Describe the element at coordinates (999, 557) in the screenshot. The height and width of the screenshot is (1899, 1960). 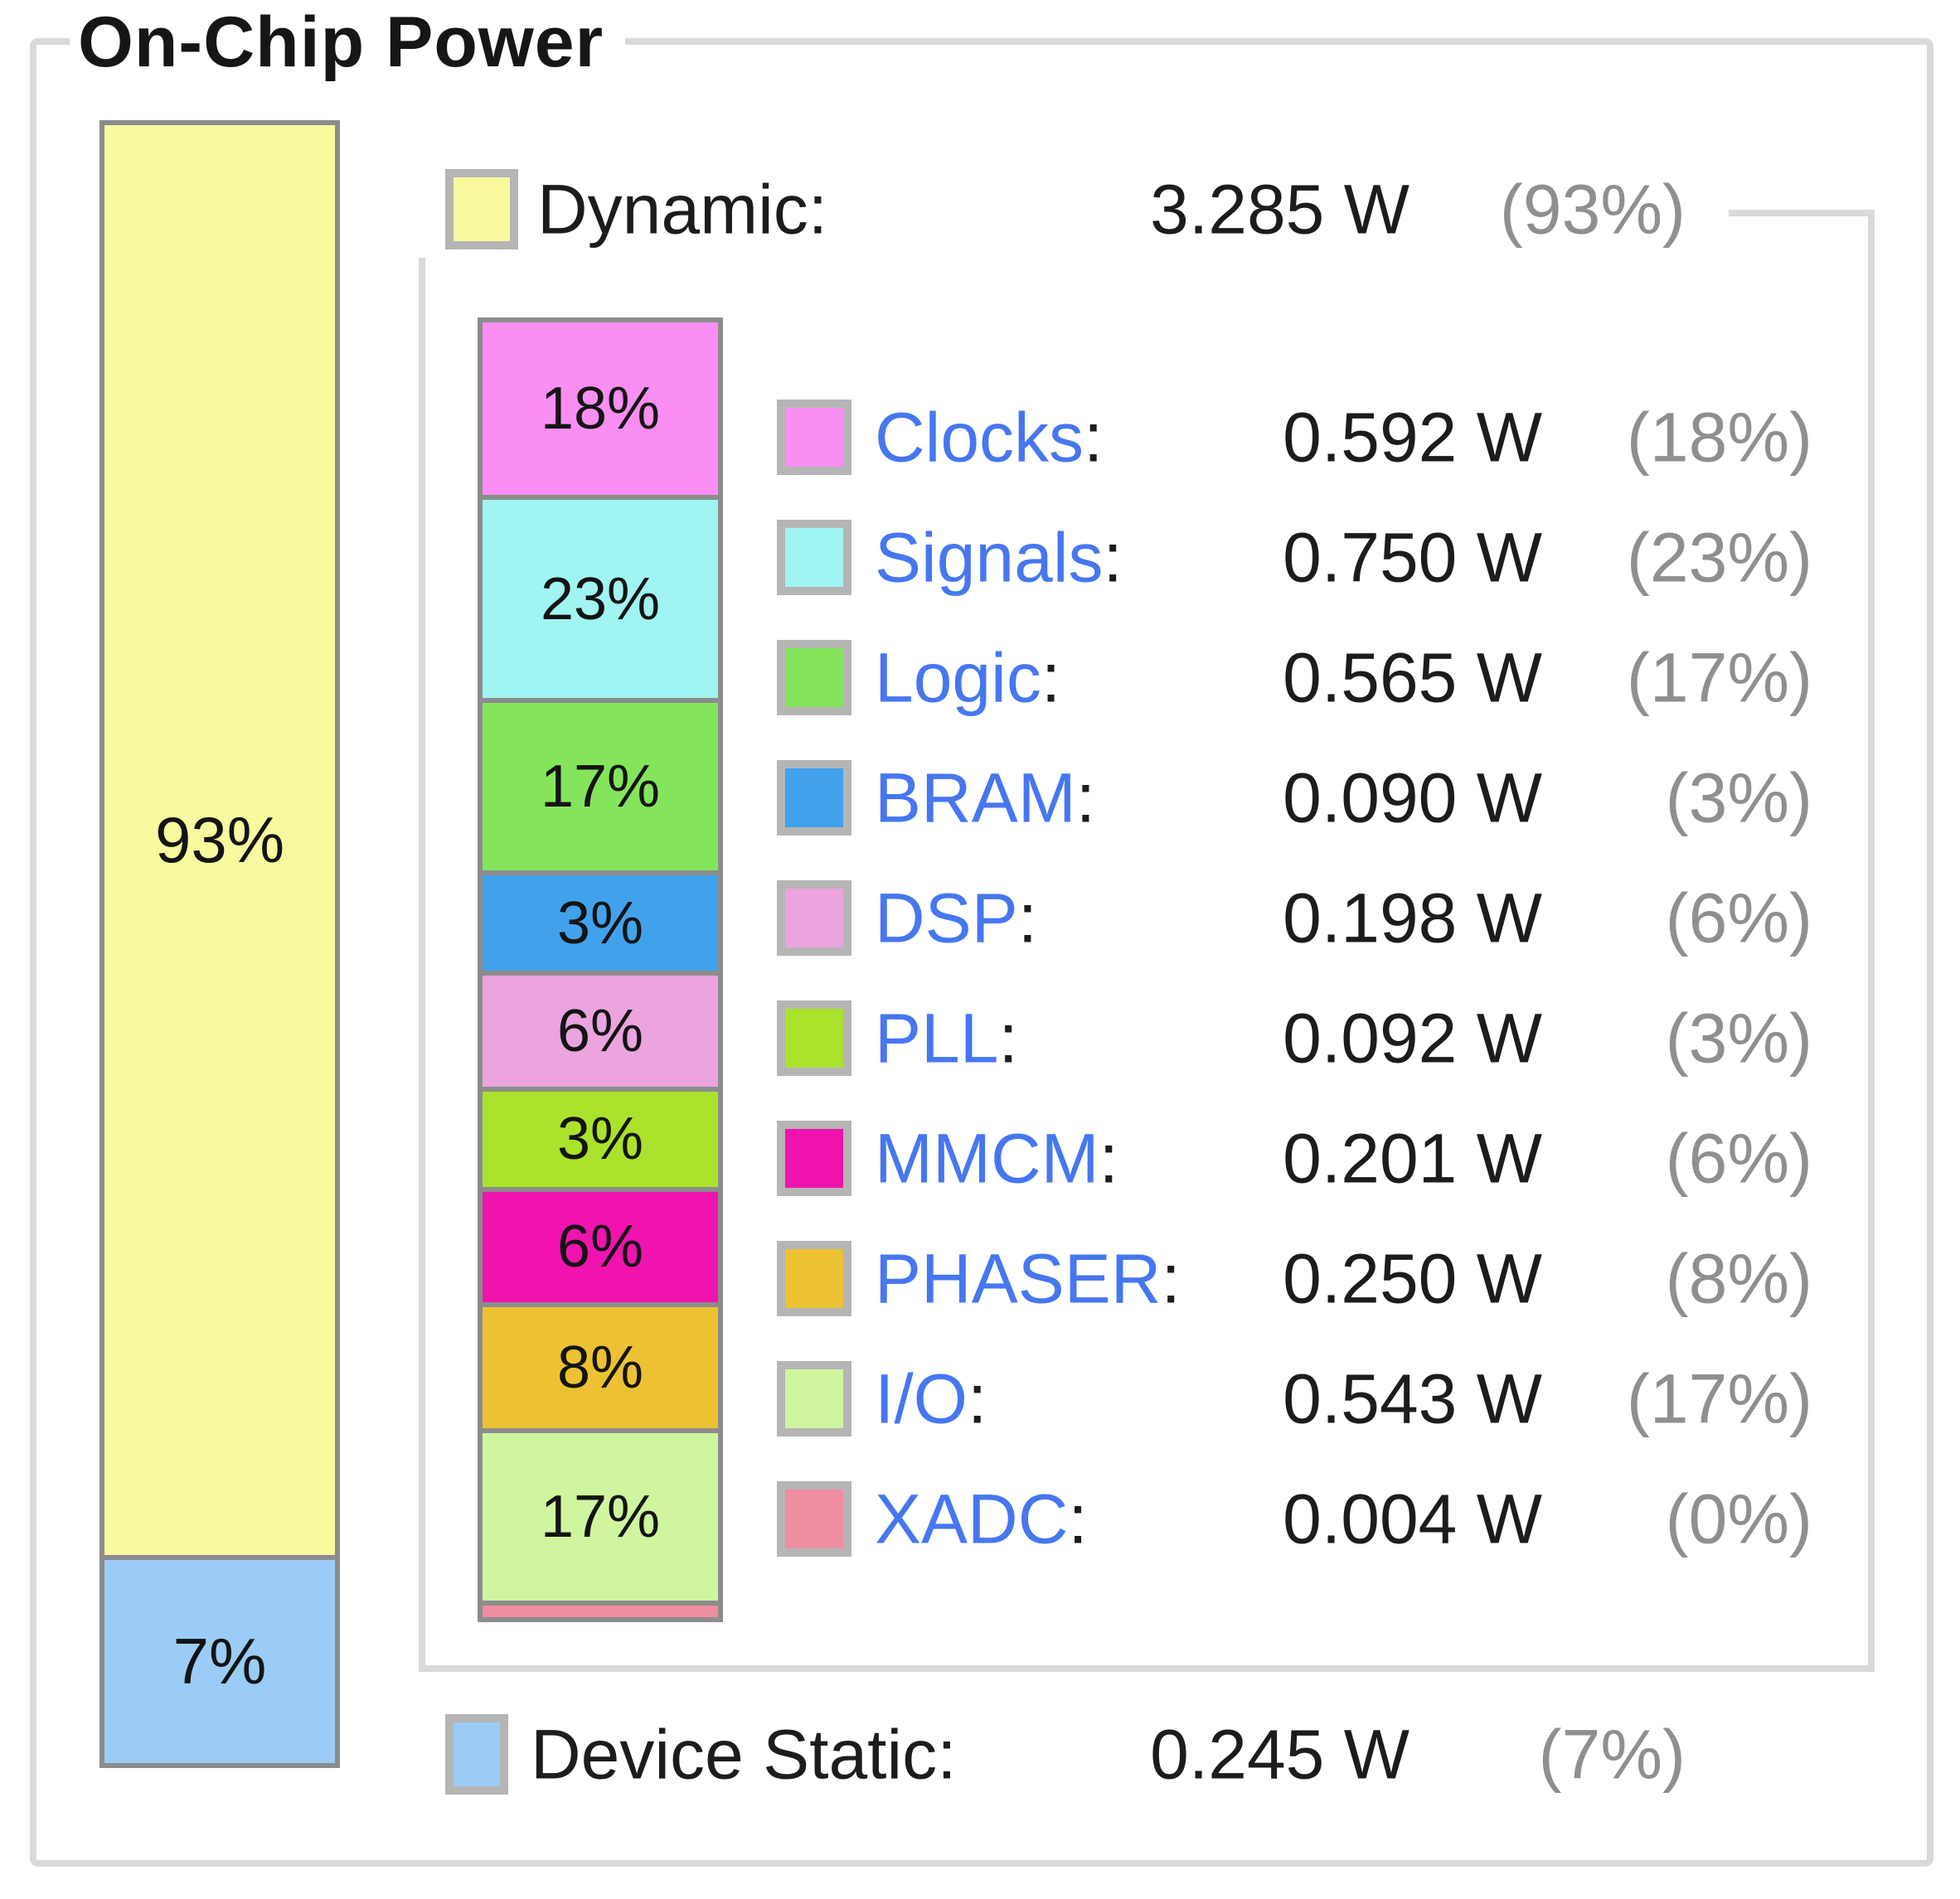
I see `legend-label-link: Signals:` at that location.